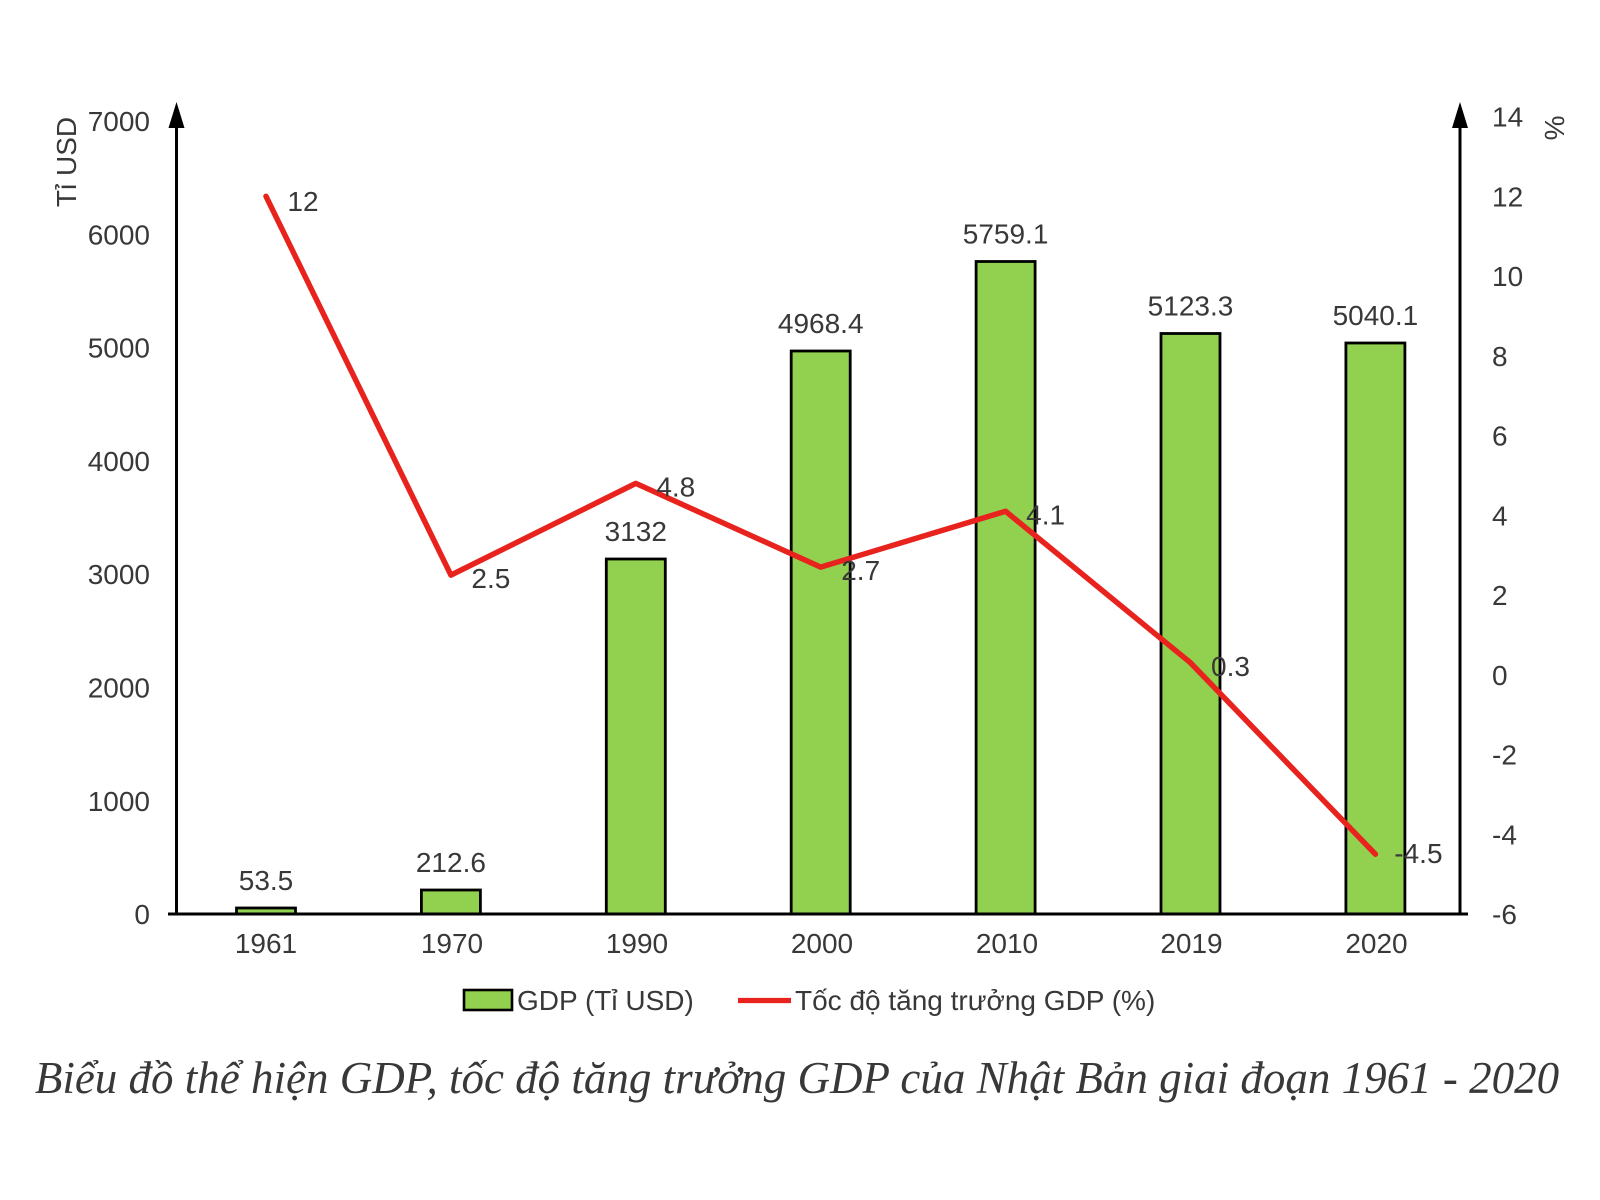 Image resolution: width=1600 pixels, height=1200 pixels. Describe the element at coordinates (1191, 306) in the screenshot. I see `svg-text: 5123.3` at that location.